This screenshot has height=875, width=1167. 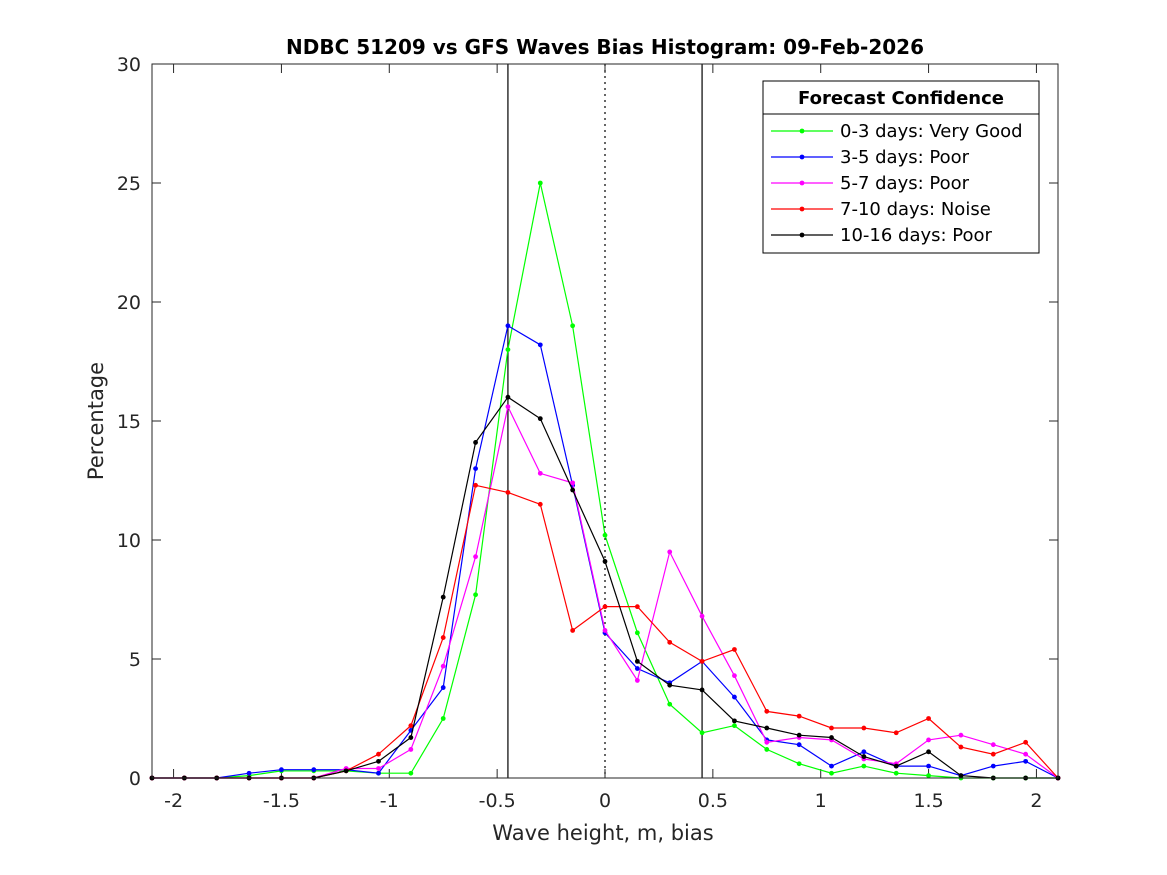 I want to click on x-tick-label: 2, so click(x=1036, y=801).